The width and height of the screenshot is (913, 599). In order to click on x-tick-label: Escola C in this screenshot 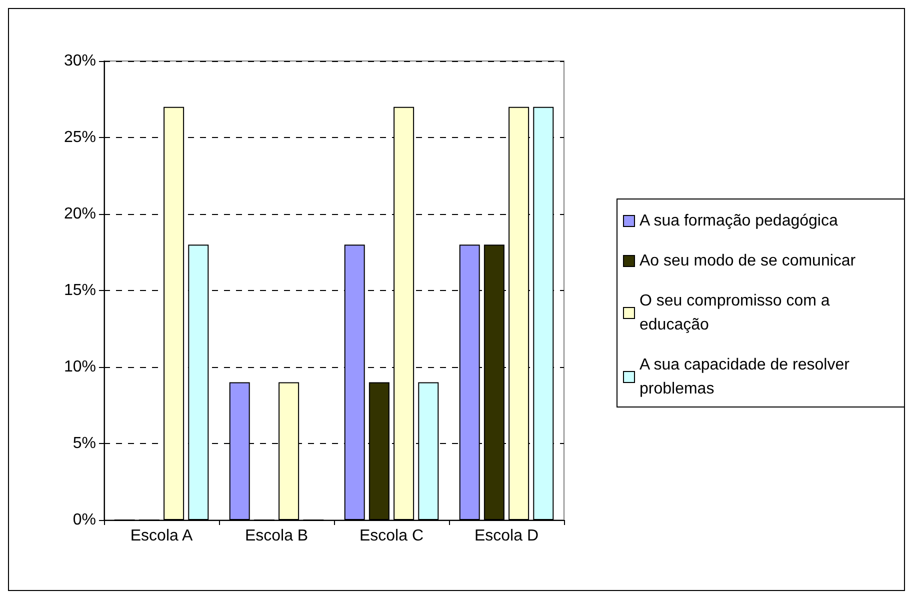, I will do `click(391, 536)`.